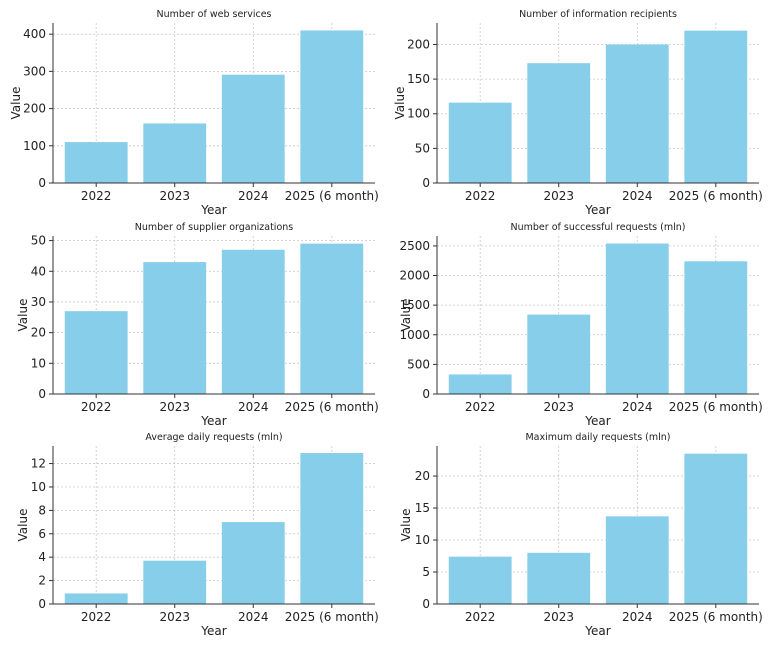  I want to click on y-tick-label: 1500, so click(414, 305).